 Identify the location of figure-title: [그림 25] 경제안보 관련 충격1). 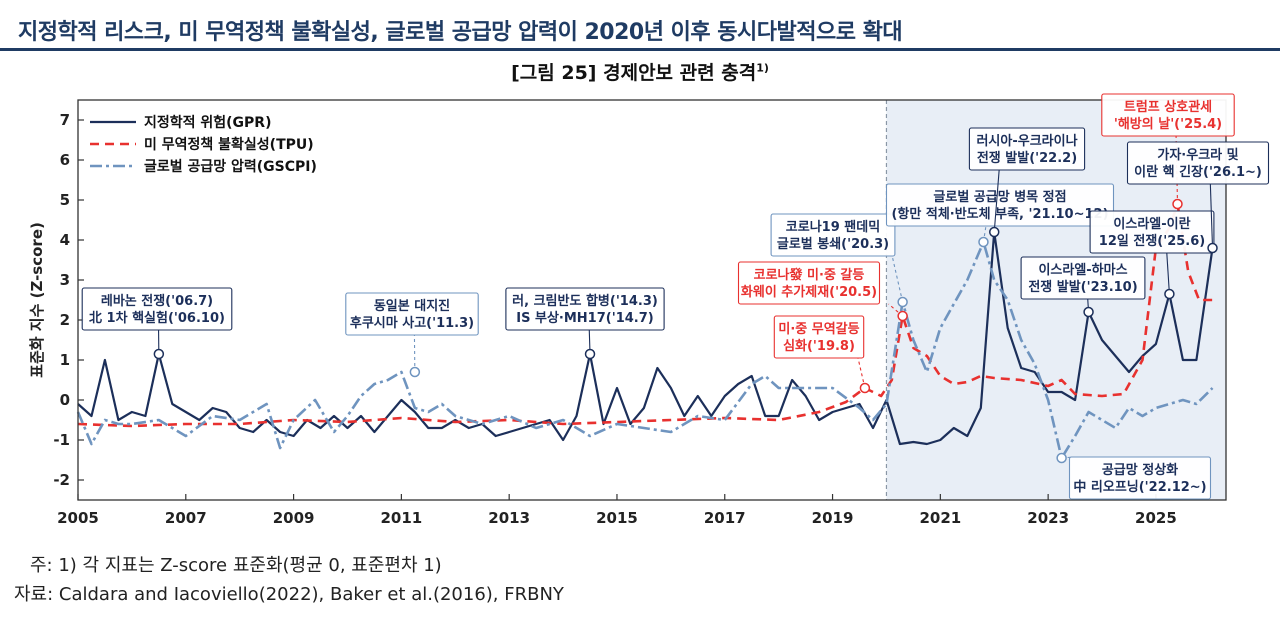
(640, 71).